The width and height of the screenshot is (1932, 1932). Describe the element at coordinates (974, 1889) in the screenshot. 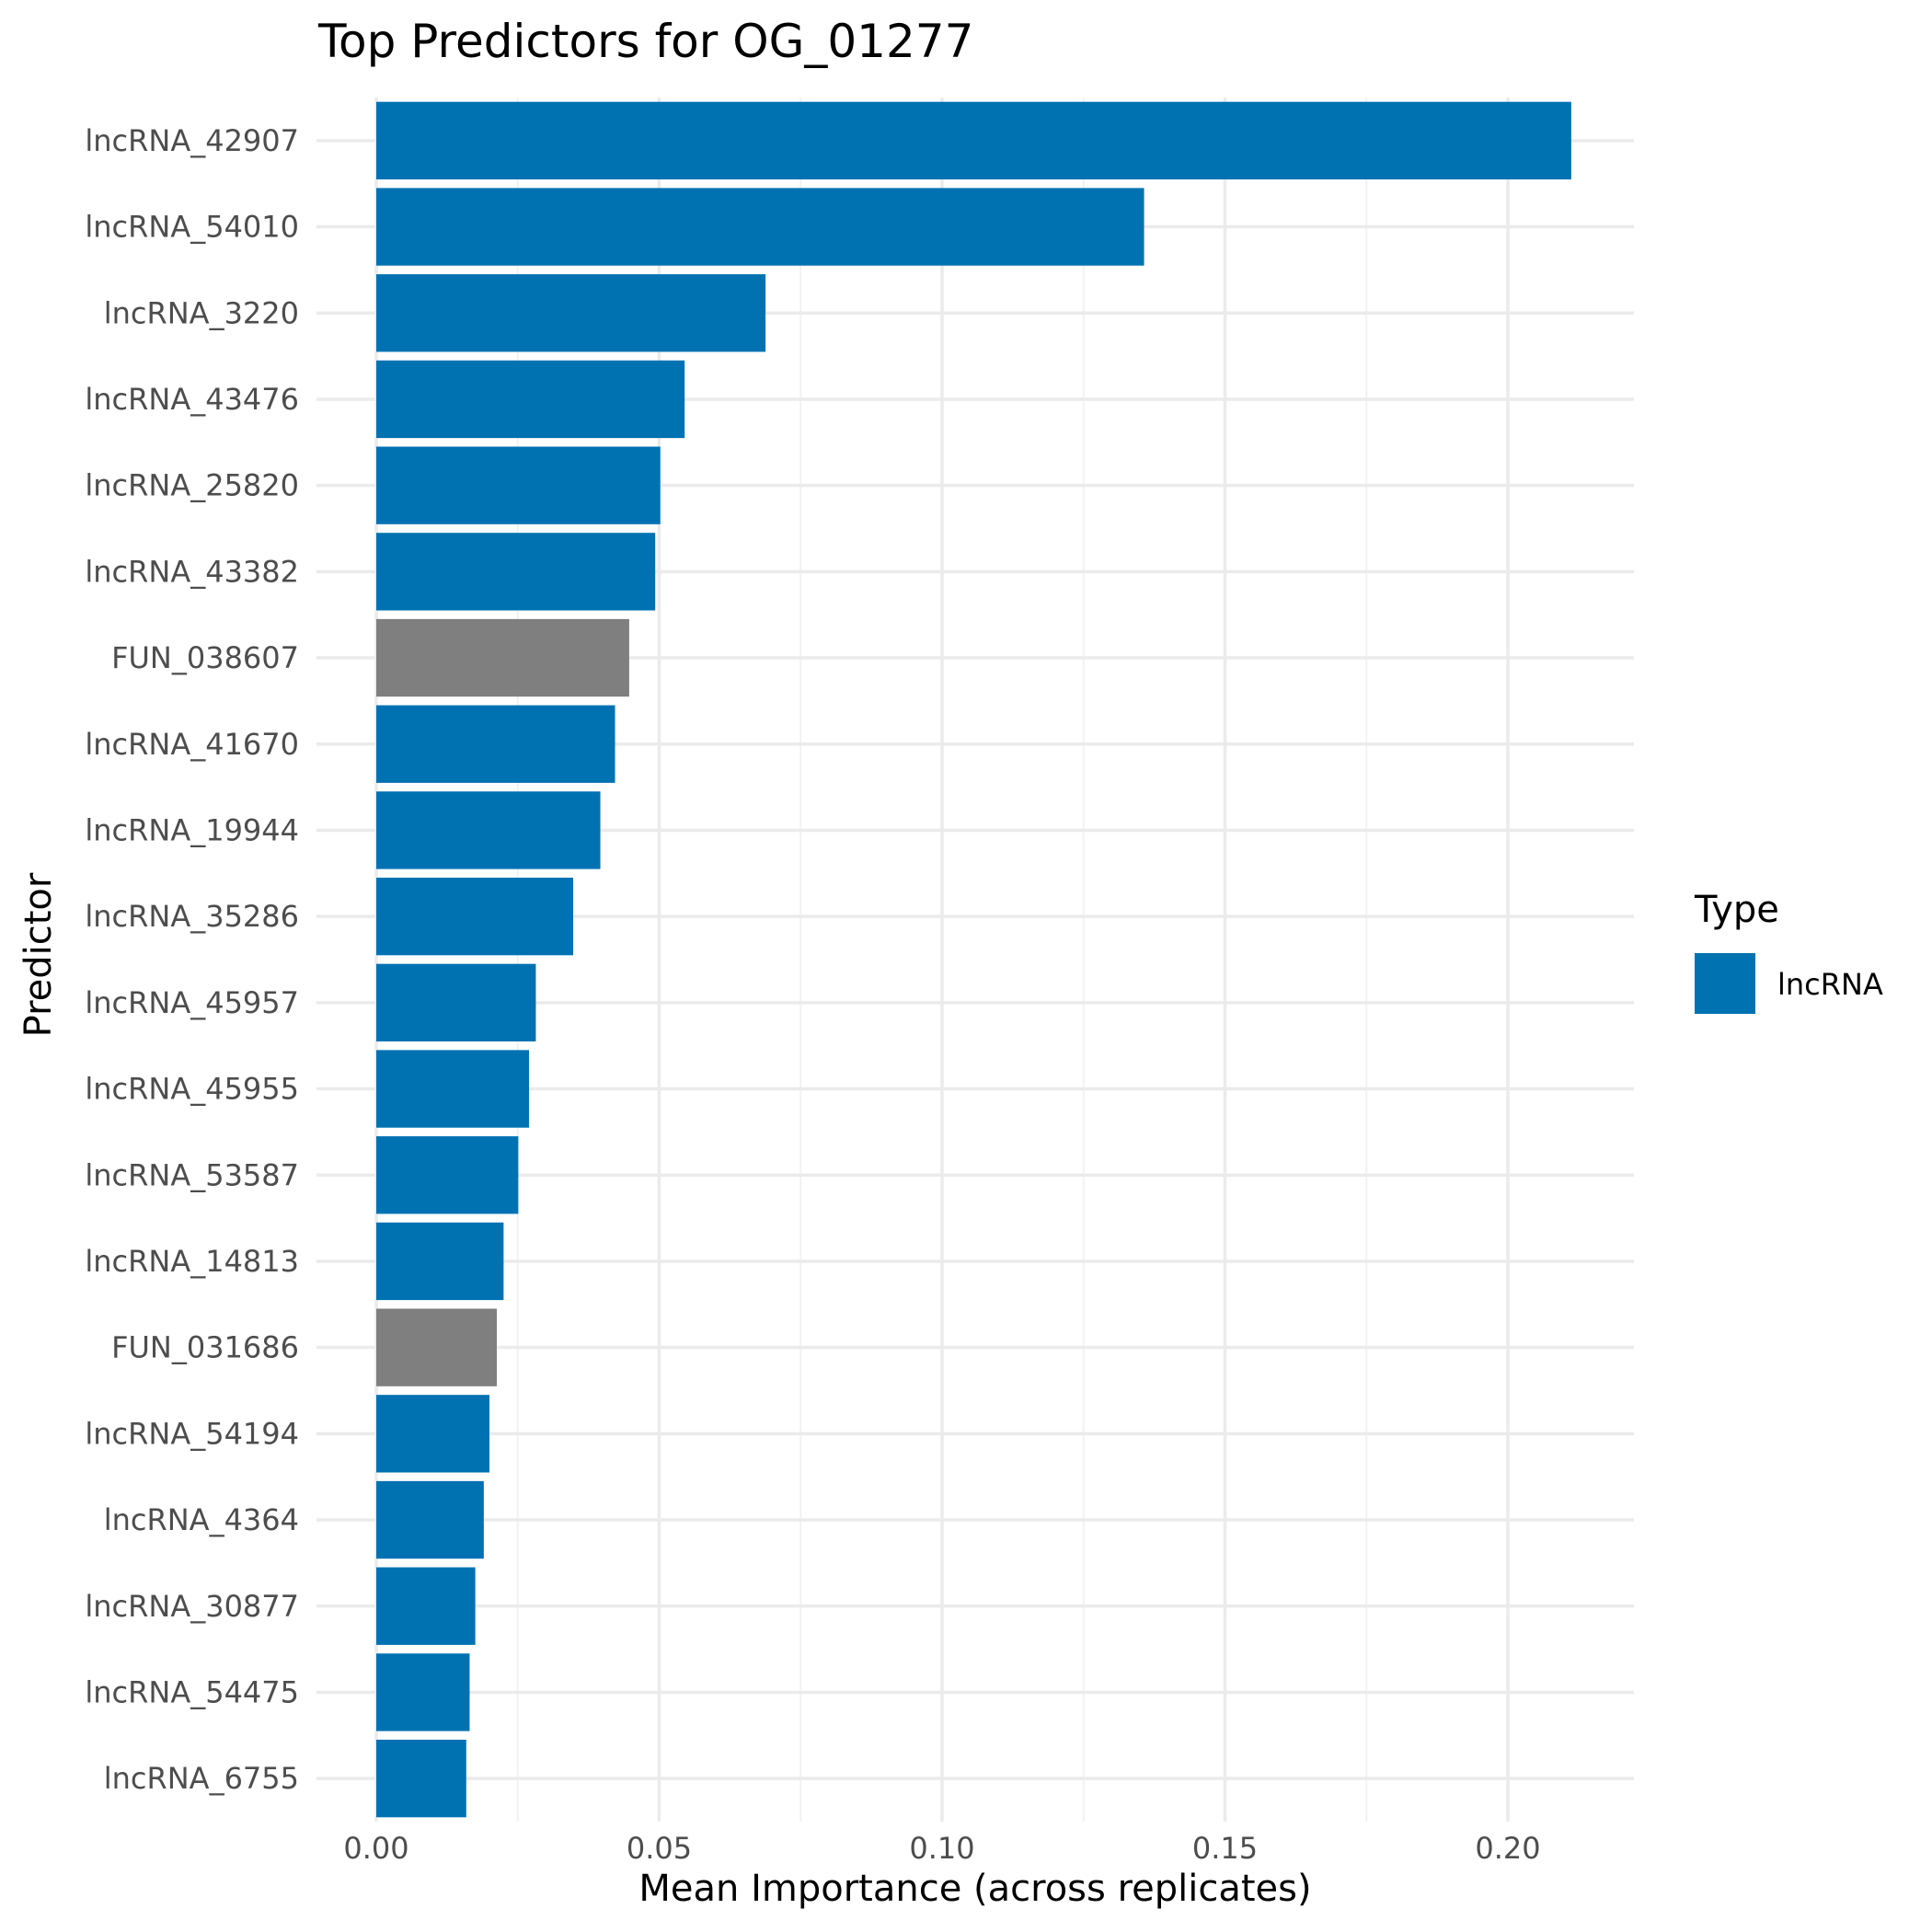

I see `x-axis-title: Mean Importance (across replicates)` at that location.